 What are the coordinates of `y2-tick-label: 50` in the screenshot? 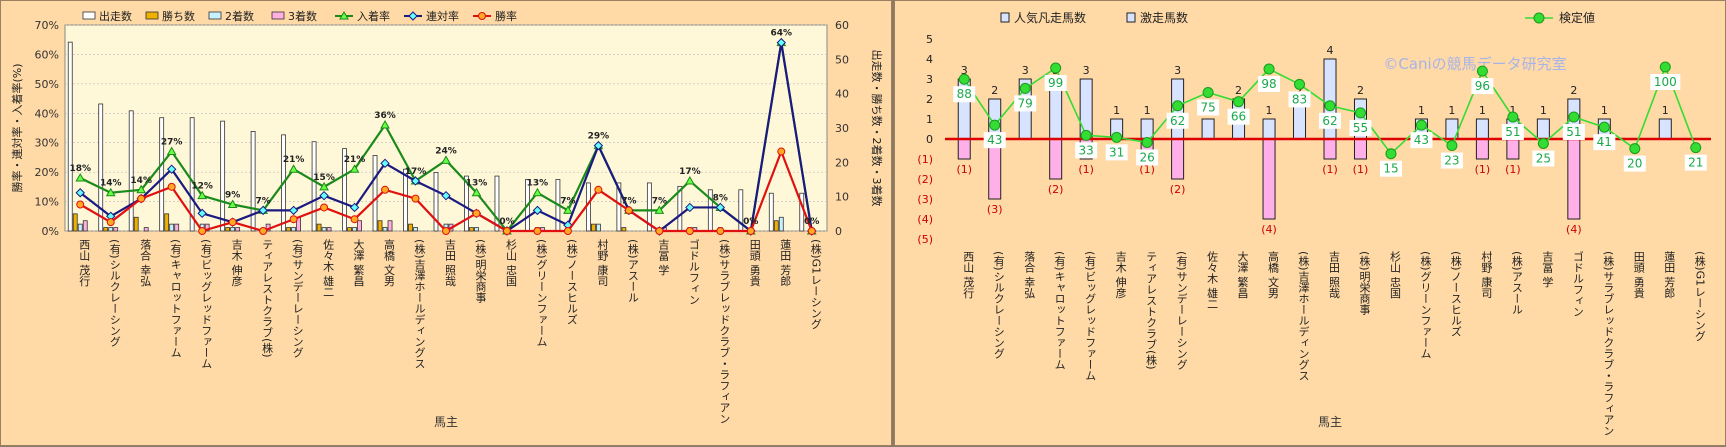 It's located at (842, 59).